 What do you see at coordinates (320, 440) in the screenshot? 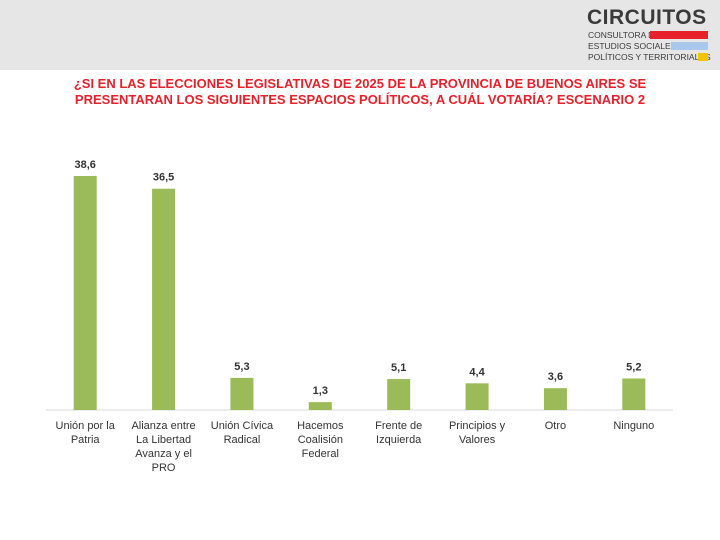
I see `category-label: Coalisión` at bounding box center [320, 440].